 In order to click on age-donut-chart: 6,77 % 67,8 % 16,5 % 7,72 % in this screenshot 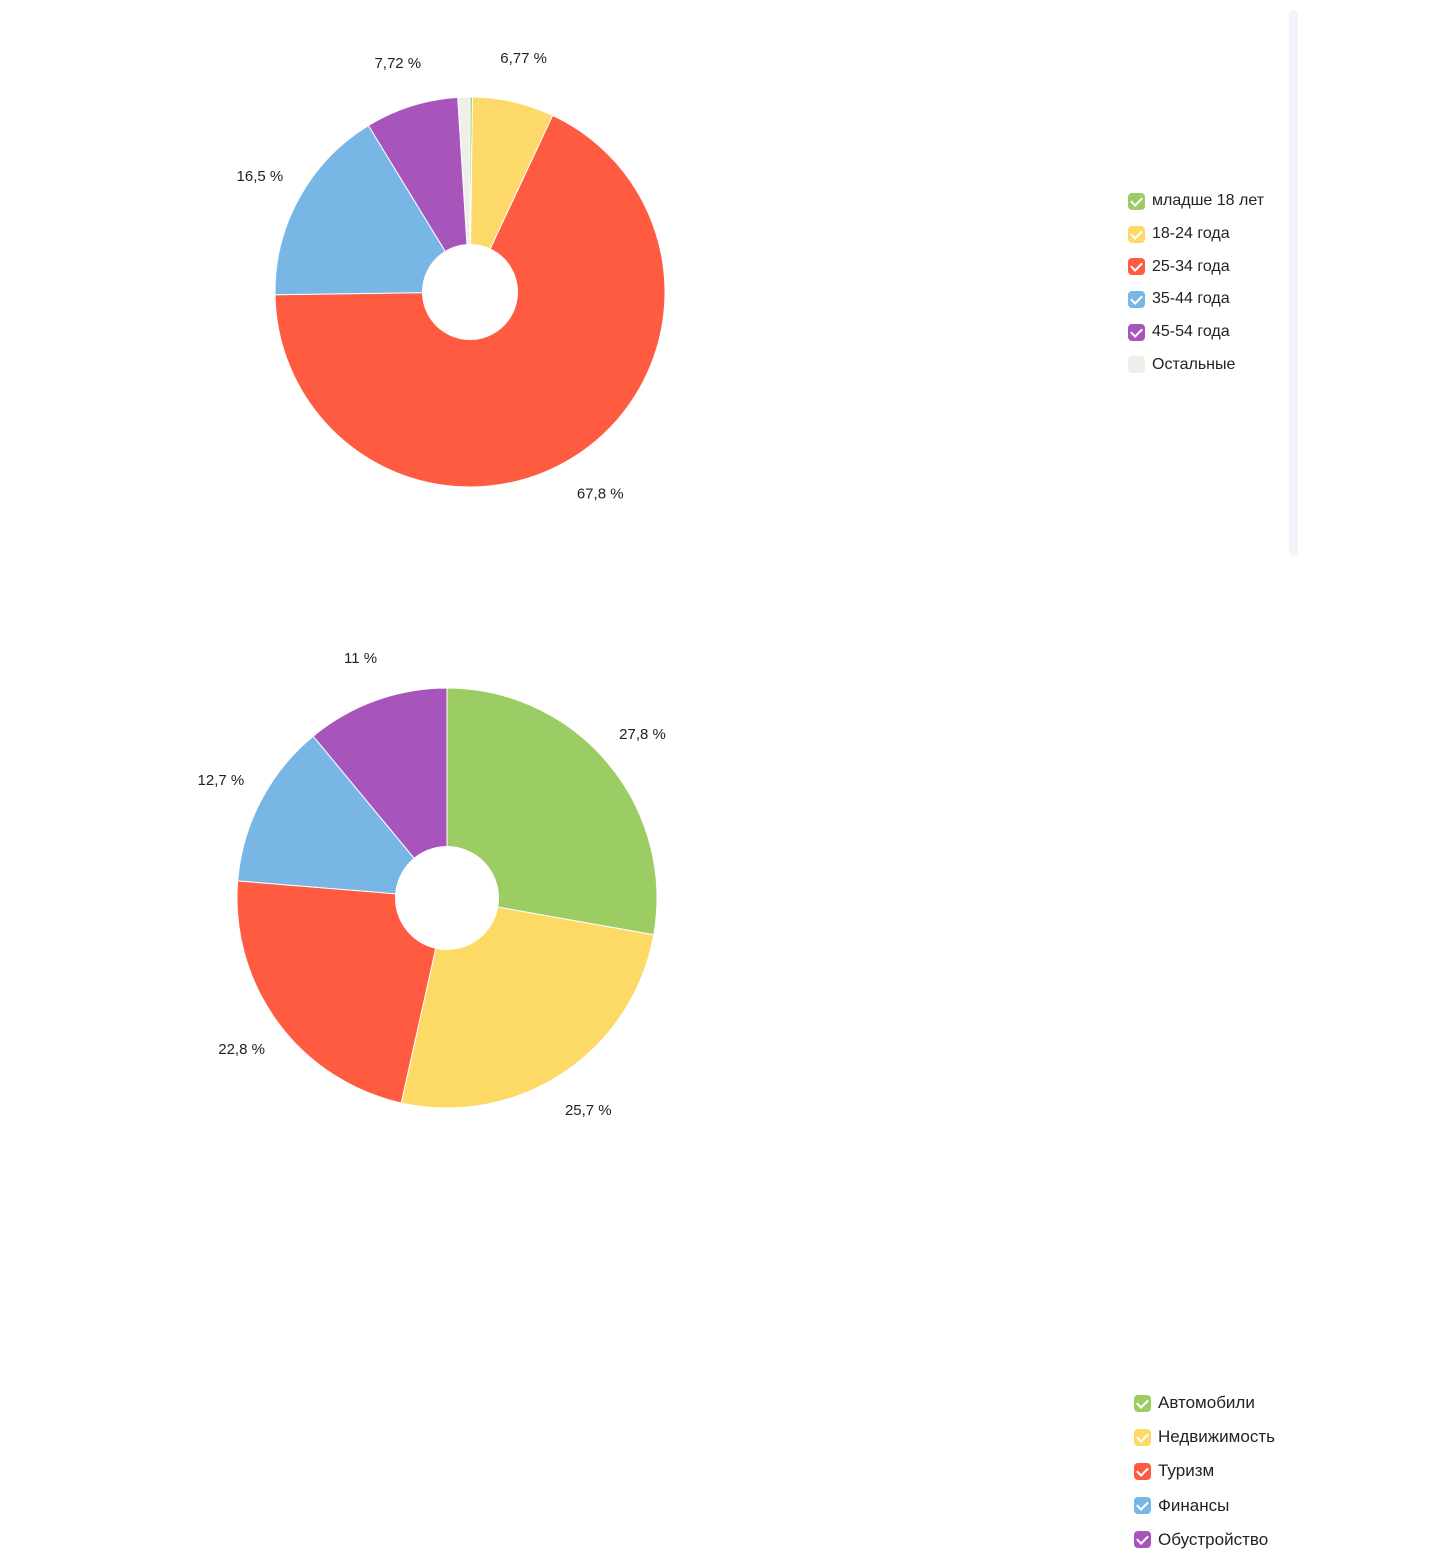, I will do `click(451, 276)`.